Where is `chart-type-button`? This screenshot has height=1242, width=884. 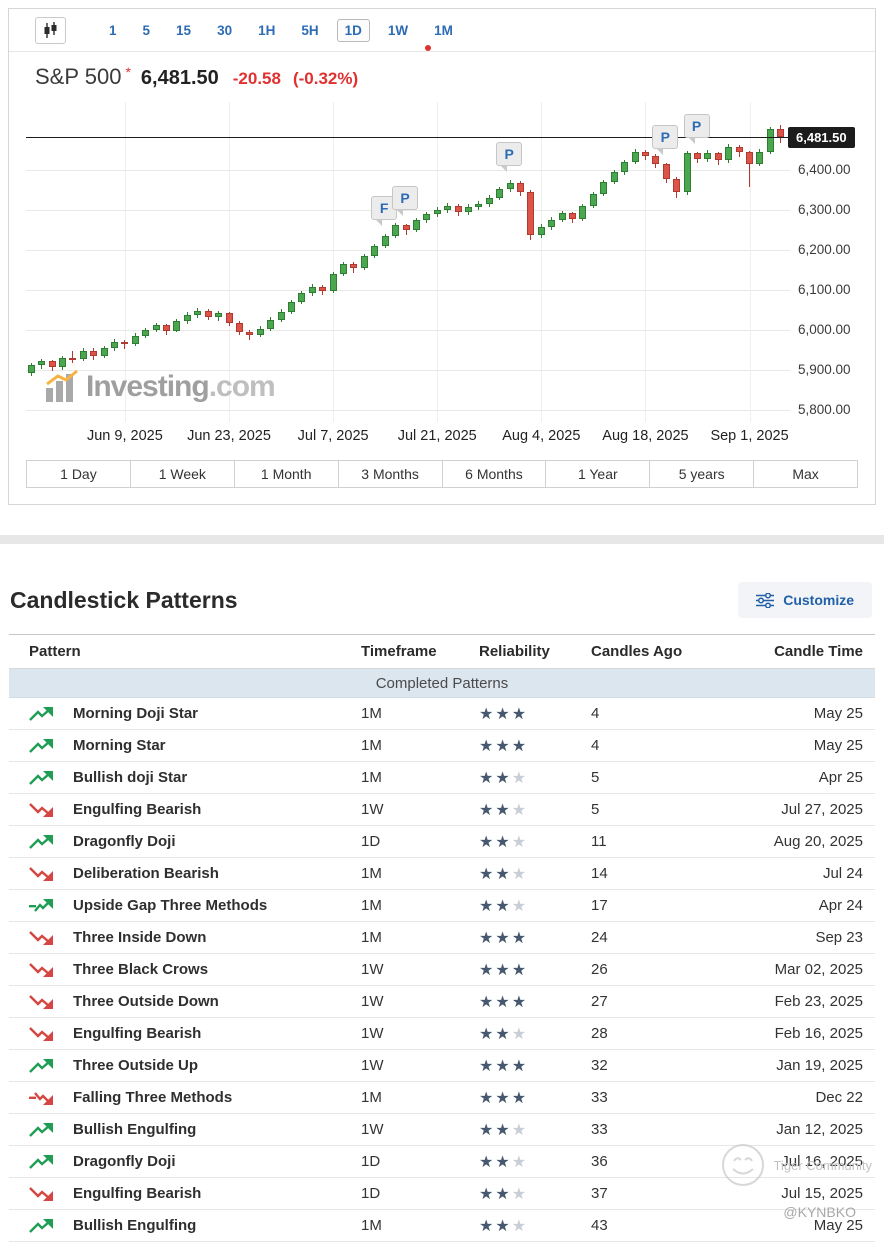 chart-type-button is located at coordinates (50, 30).